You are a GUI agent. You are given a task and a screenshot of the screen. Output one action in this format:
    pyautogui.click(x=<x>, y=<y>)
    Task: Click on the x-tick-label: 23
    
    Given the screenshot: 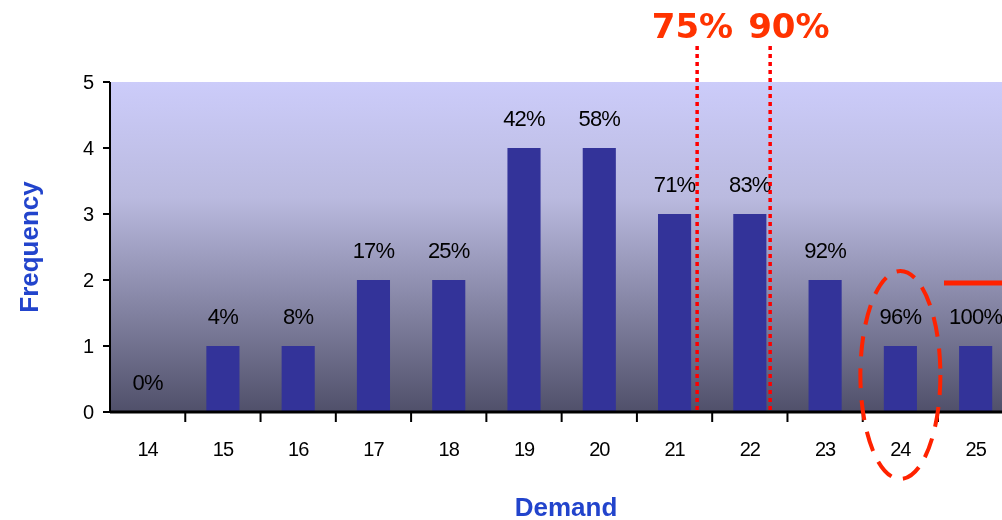 What is the action you would take?
    pyautogui.click(x=825, y=449)
    